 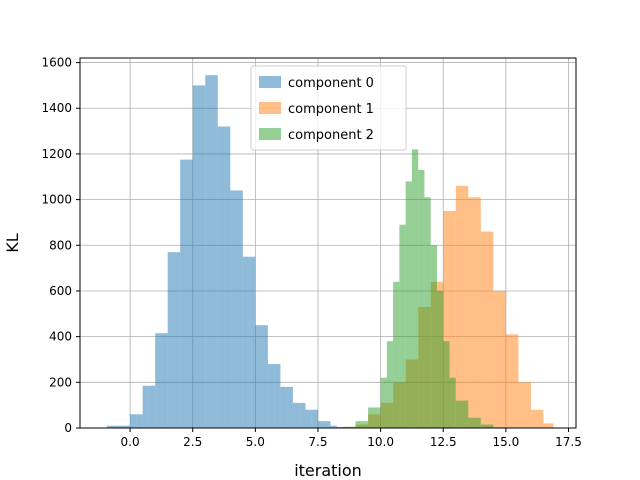 I want to click on x-tick-label: 7.5, so click(x=317, y=442).